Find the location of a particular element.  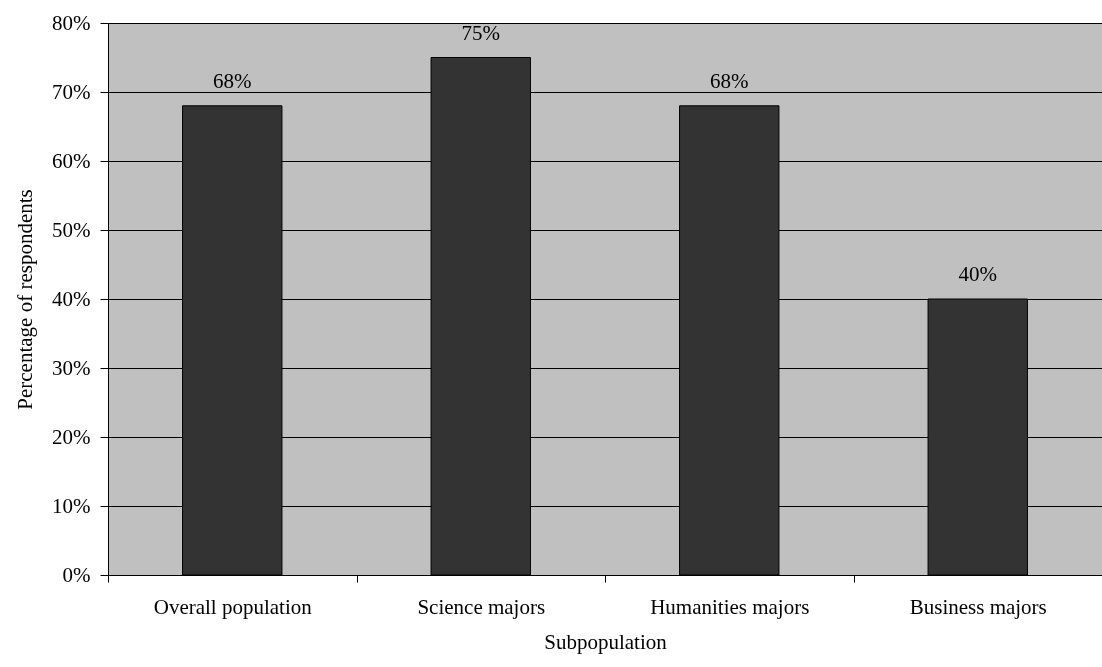

y-tick-label: 10% is located at coordinates (71, 505).